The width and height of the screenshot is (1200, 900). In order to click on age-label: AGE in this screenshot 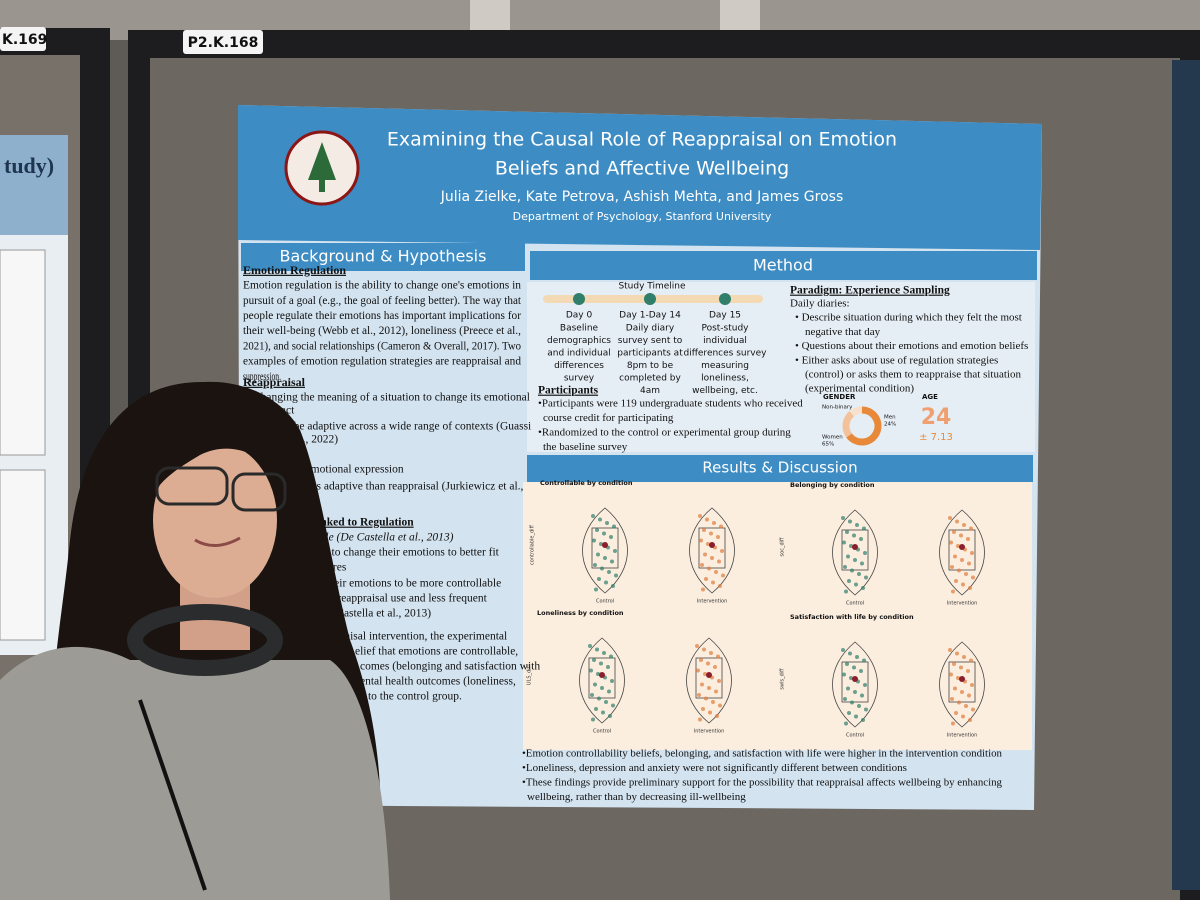, I will do `click(930, 397)`.